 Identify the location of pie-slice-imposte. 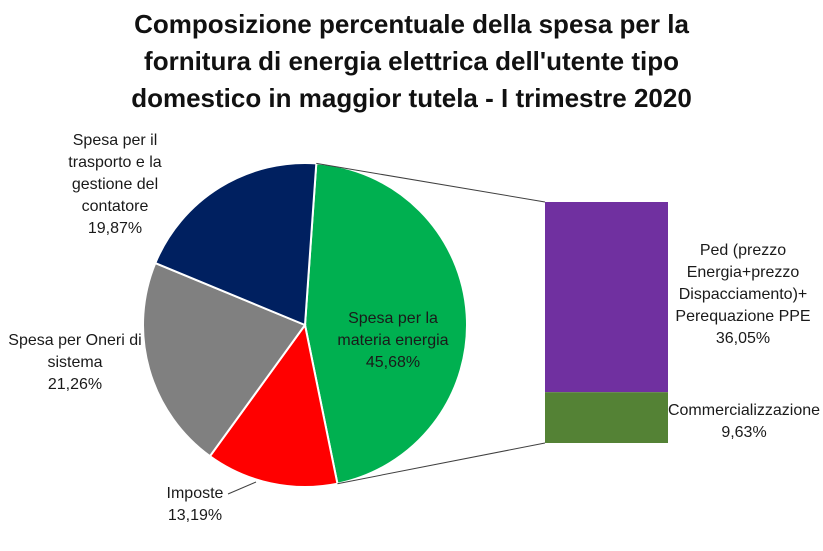
(273, 405).